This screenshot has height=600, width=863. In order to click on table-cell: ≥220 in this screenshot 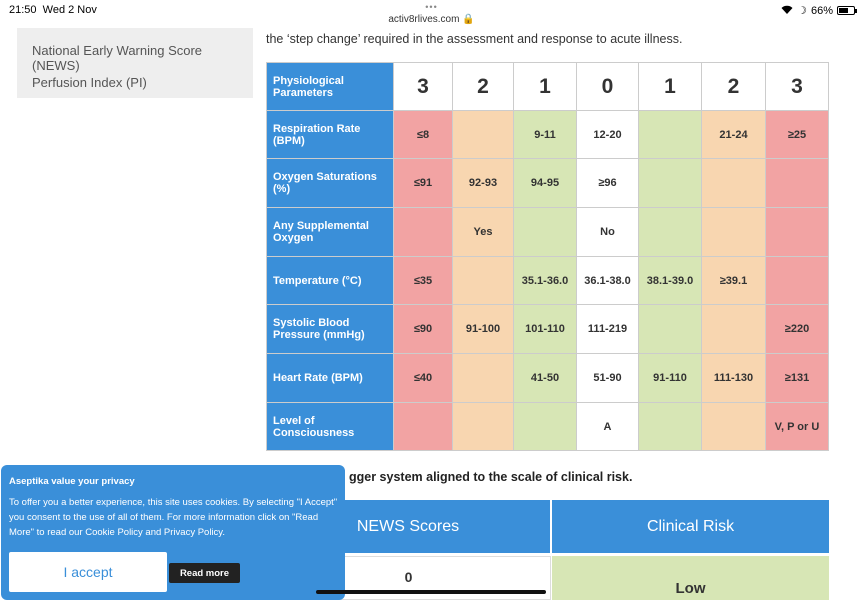, I will do `click(797, 329)`.